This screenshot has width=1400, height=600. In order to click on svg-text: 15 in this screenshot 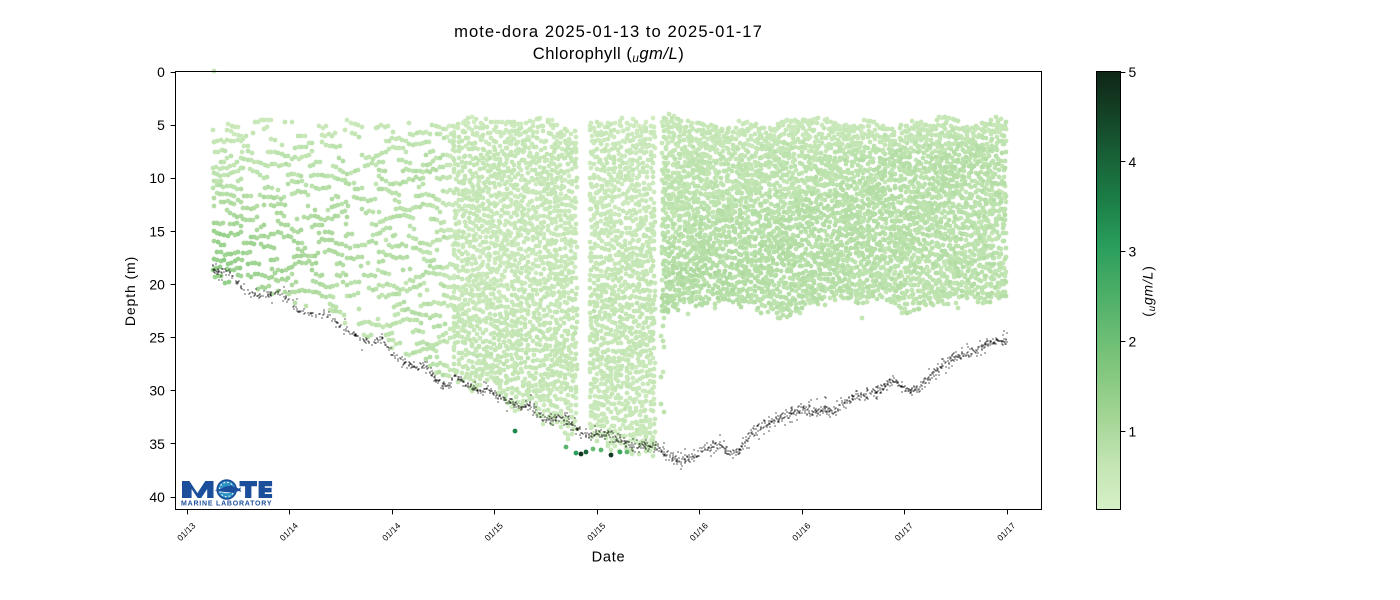, I will do `click(157, 231)`.